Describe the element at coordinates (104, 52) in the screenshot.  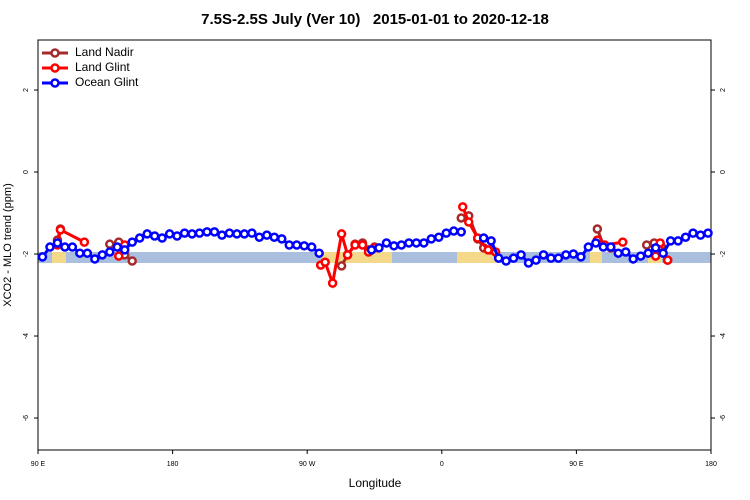
I see `legend-label: Land Nadir` at that location.